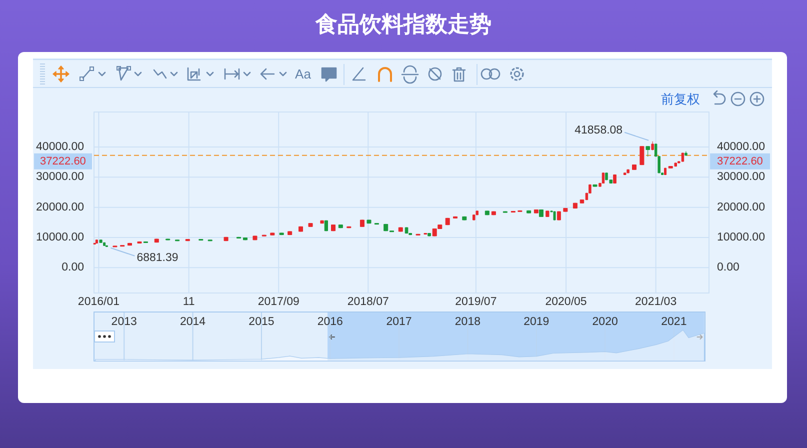  I want to click on x-tick-label: 2021, so click(674, 322).